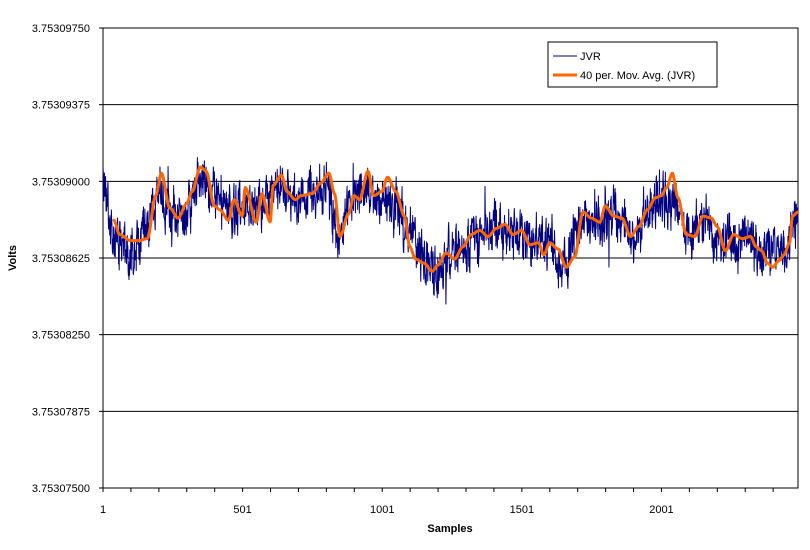  I want to click on x-tick-label: 1001, so click(382, 510).